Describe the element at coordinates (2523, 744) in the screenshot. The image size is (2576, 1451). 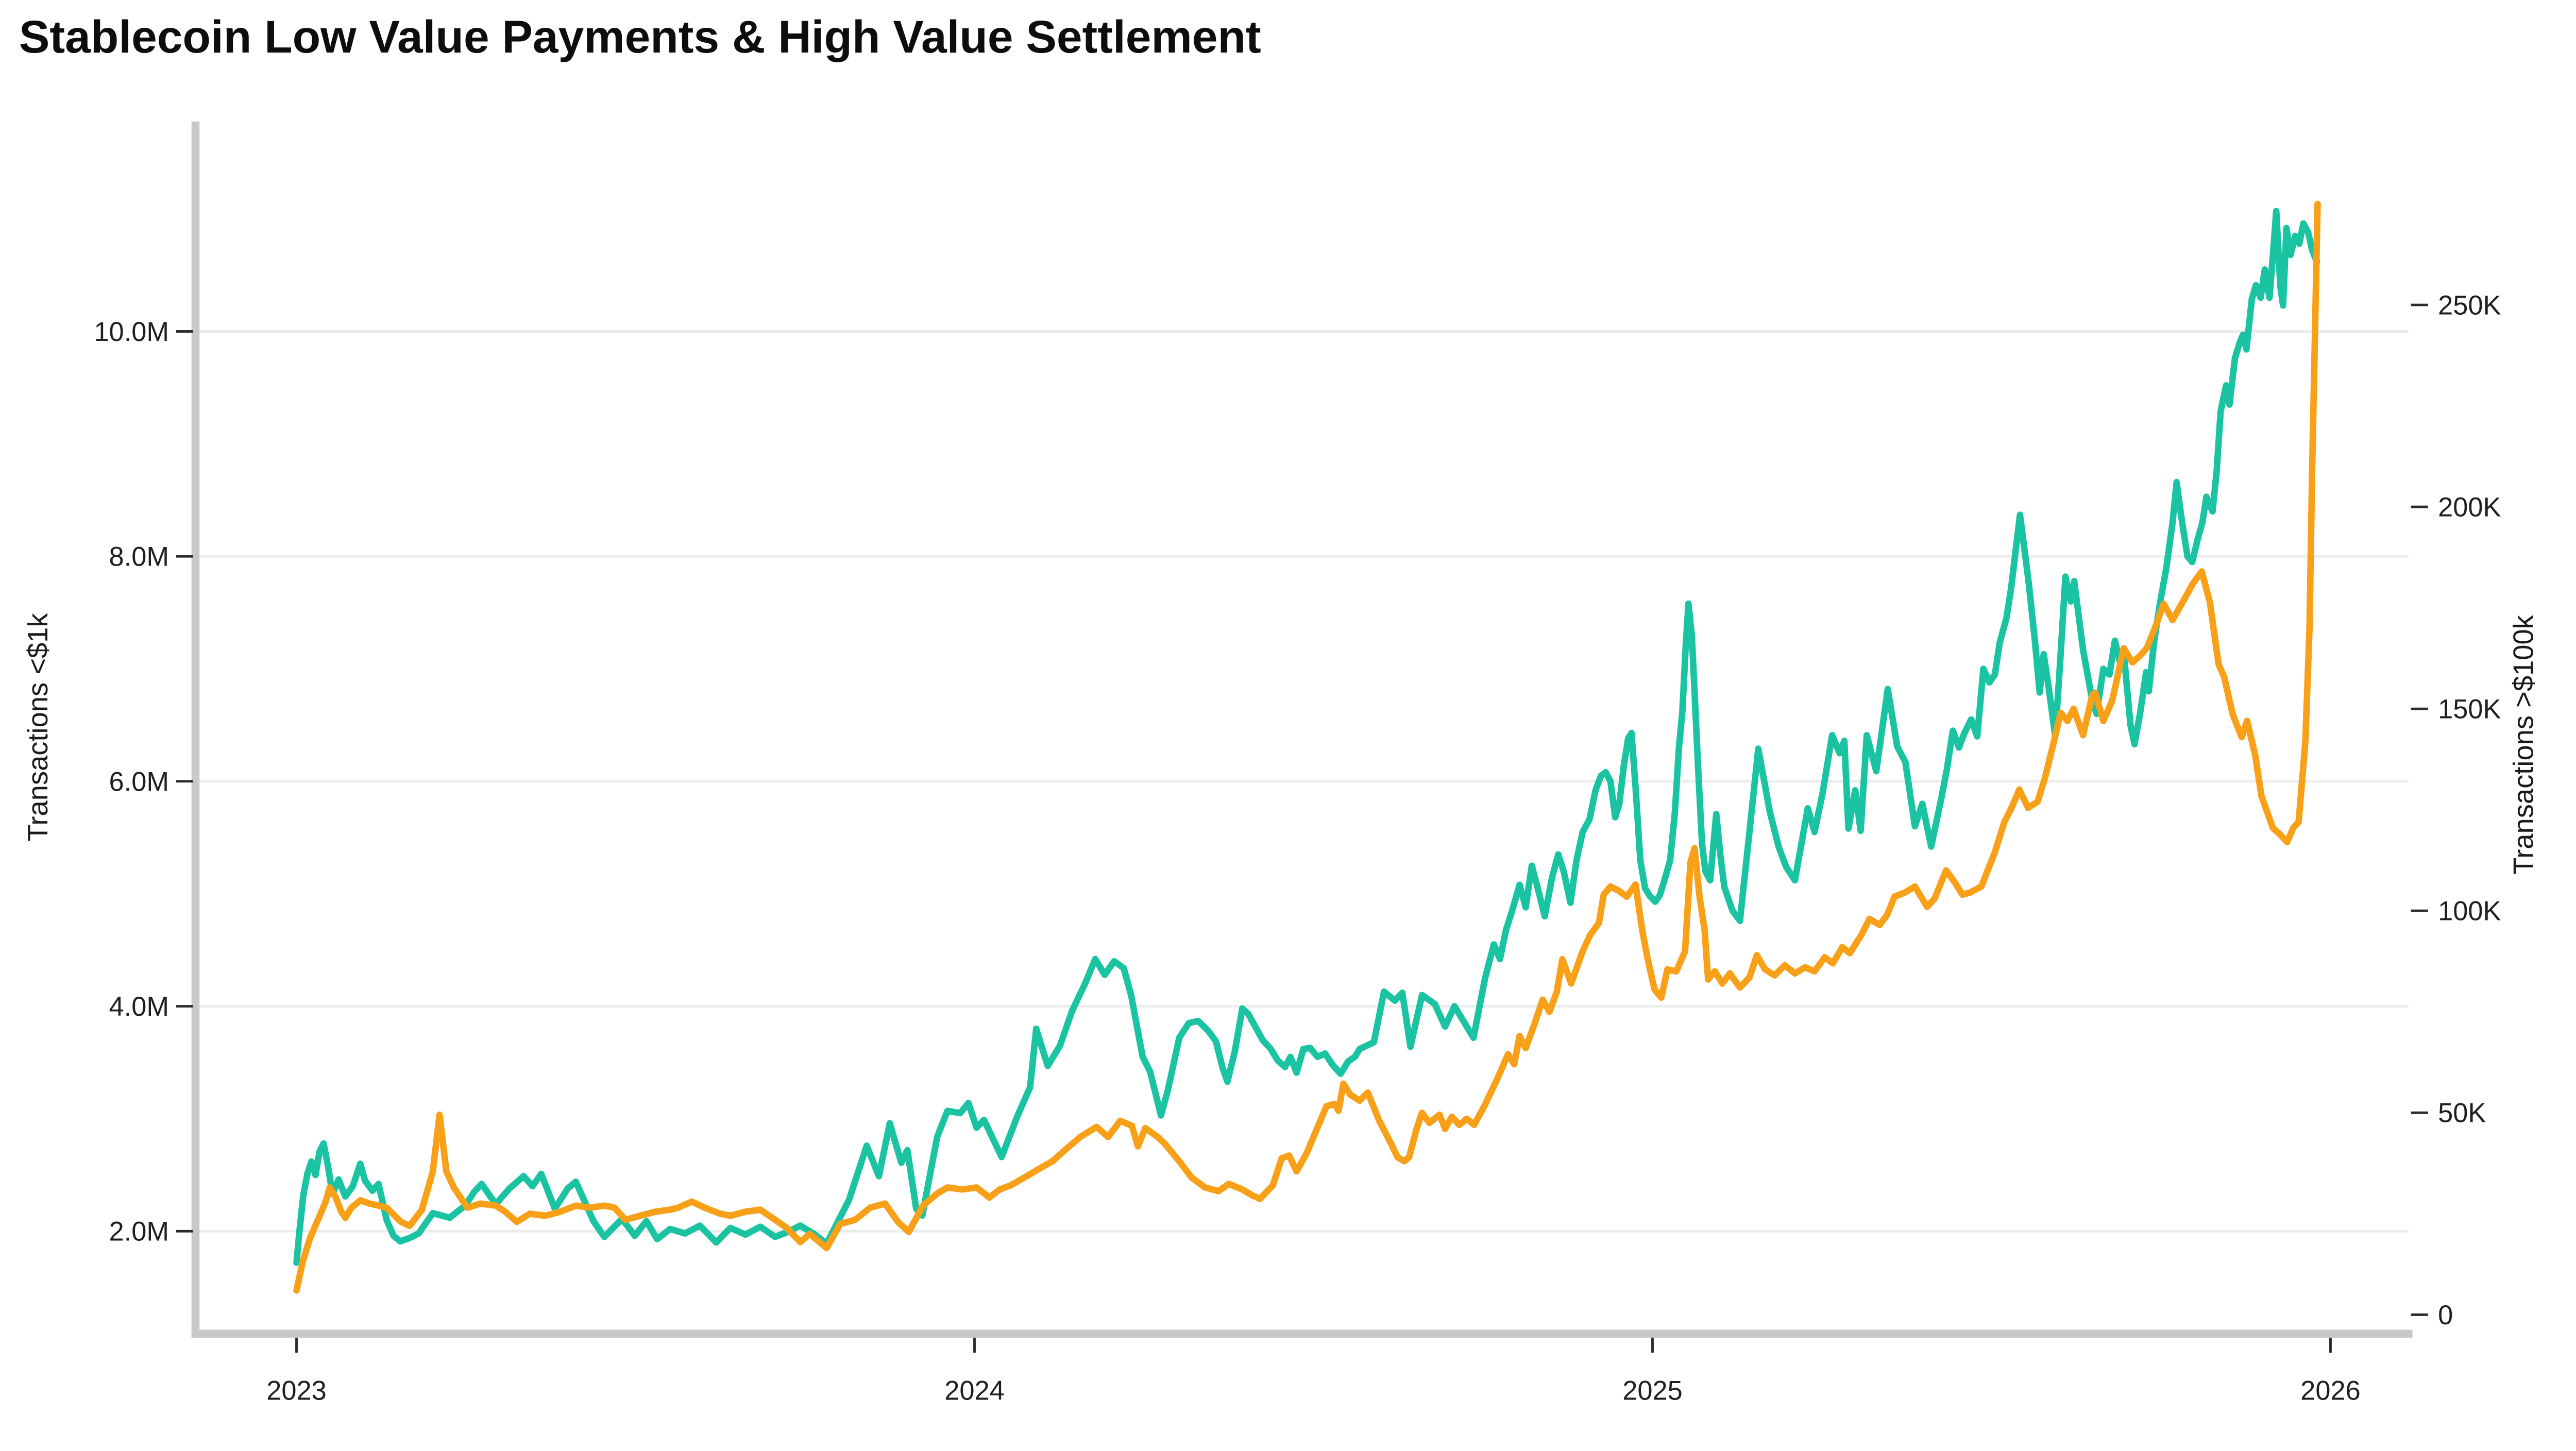
I see `right-axis-title: Transactions >$100k` at that location.